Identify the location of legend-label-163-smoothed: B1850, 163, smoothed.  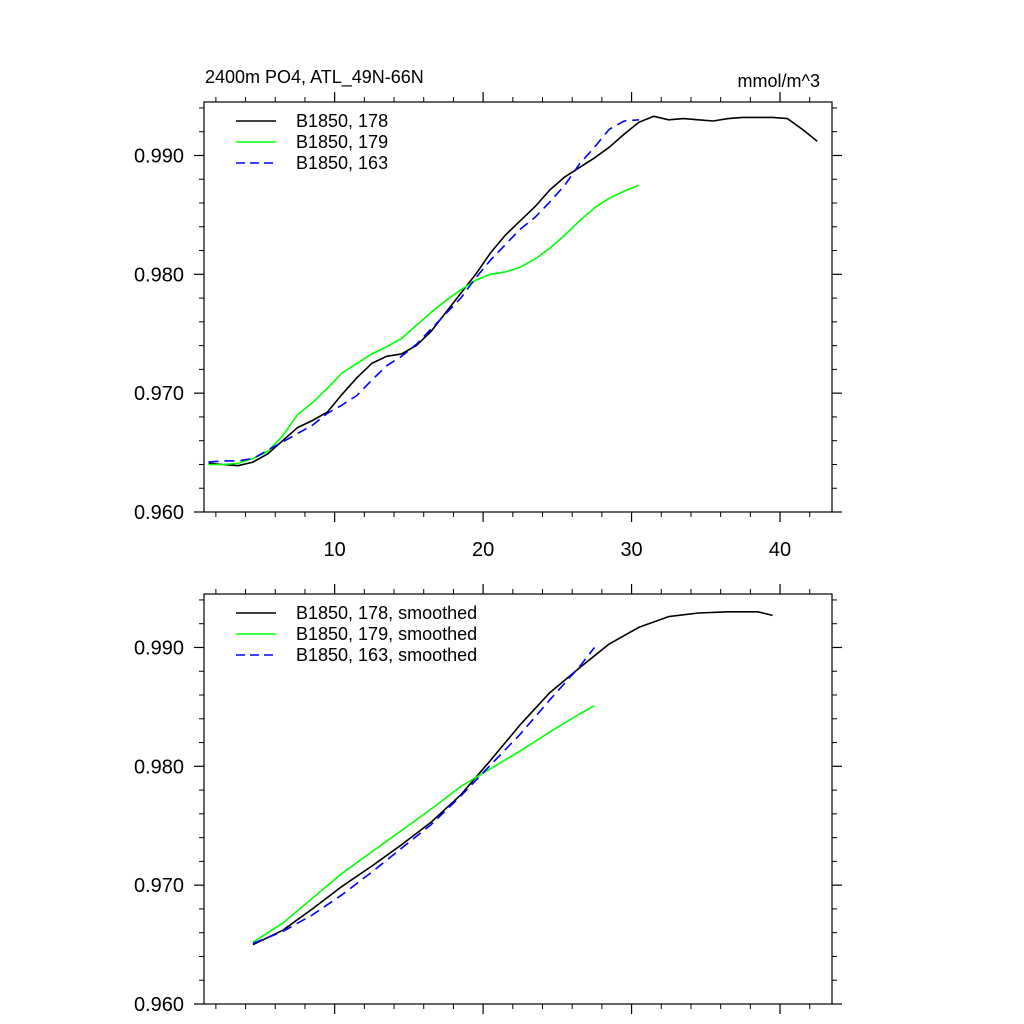
(386, 655).